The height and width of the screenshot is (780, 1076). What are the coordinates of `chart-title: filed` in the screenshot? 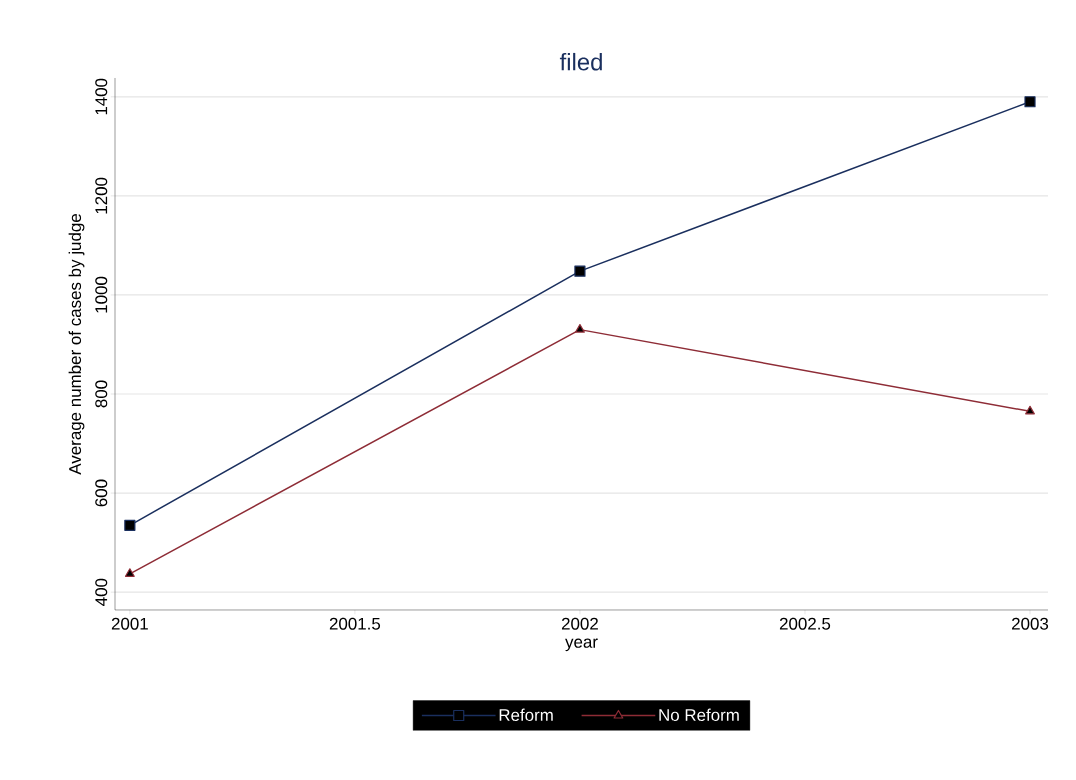 It's located at (580, 61).